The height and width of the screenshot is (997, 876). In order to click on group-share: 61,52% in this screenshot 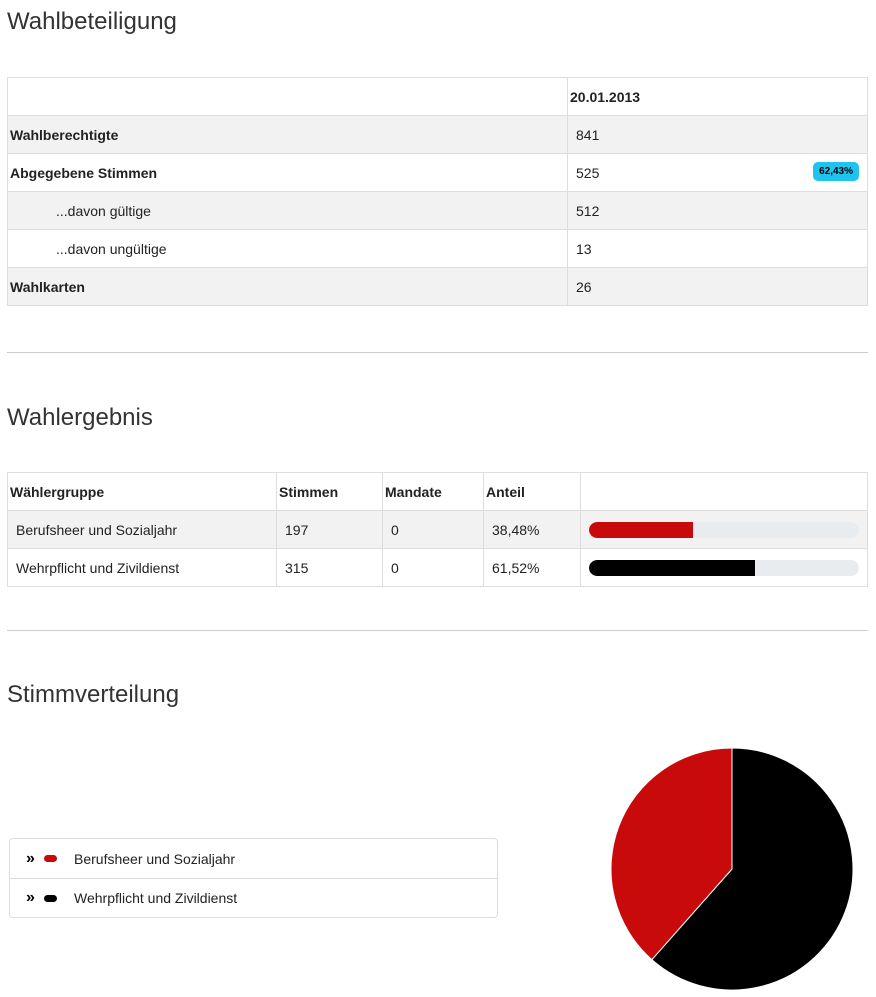, I will do `click(532, 567)`.